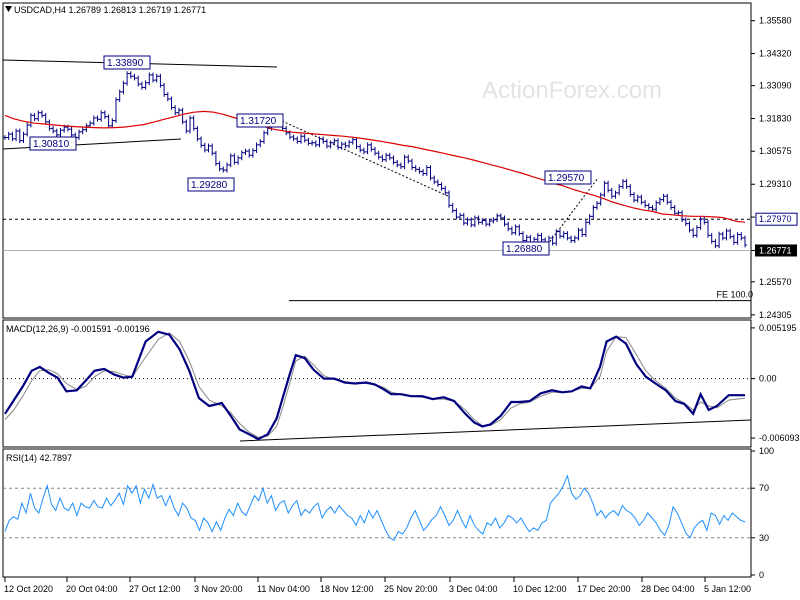 The width and height of the screenshot is (800, 600). What do you see at coordinates (775, 219) in the screenshot?
I see `level-label: 1.27970` at bounding box center [775, 219].